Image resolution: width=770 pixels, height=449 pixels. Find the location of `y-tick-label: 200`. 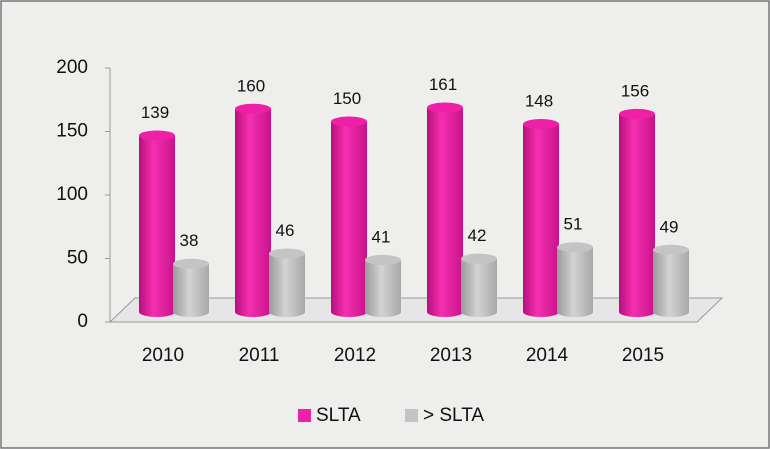

y-tick-label: 200 is located at coordinates (72, 67).